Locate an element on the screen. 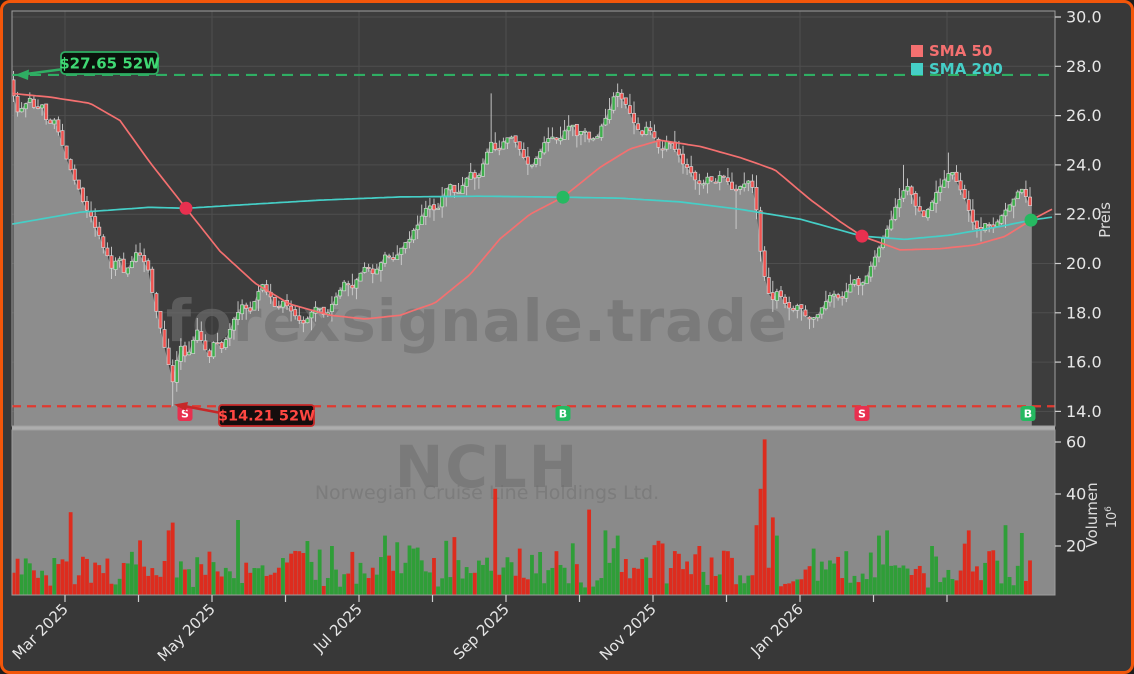 The height and width of the screenshot is (674, 1134). legend-label-sma200: SMA 200 is located at coordinates (966, 69).